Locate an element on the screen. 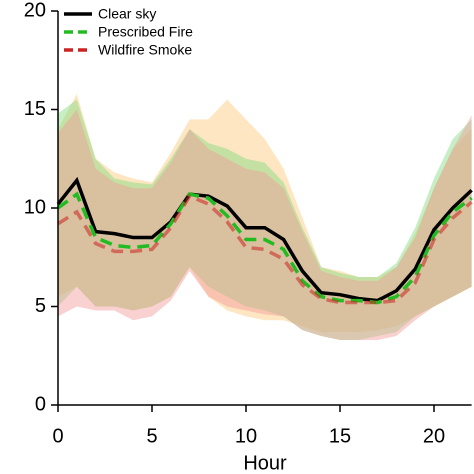 The image size is (474, 474). x-axis-title: Hour is located at coordinates (265, 463).